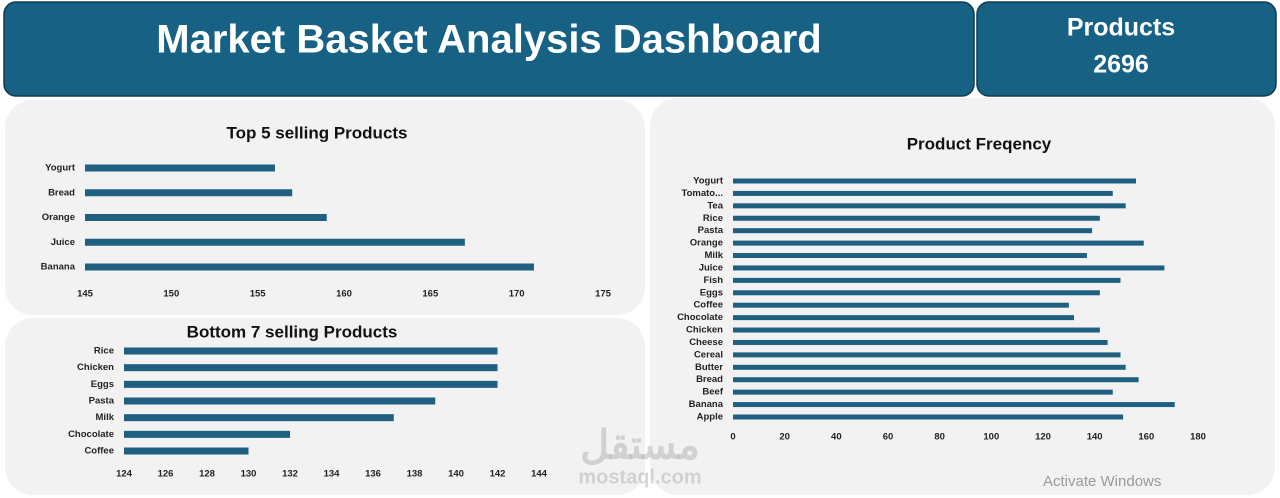 The height and width of the screenshot is (498, 1280). I want to click on x-tick-label: 180, so click(1198, 437).